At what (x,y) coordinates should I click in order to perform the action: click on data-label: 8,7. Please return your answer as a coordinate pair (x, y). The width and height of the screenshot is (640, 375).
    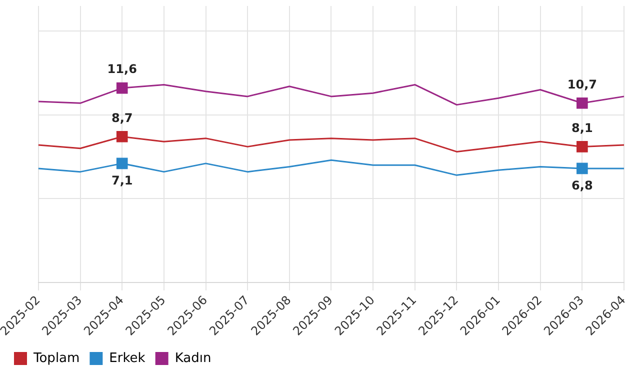
    Looking at the image, I should click on (122, 117).